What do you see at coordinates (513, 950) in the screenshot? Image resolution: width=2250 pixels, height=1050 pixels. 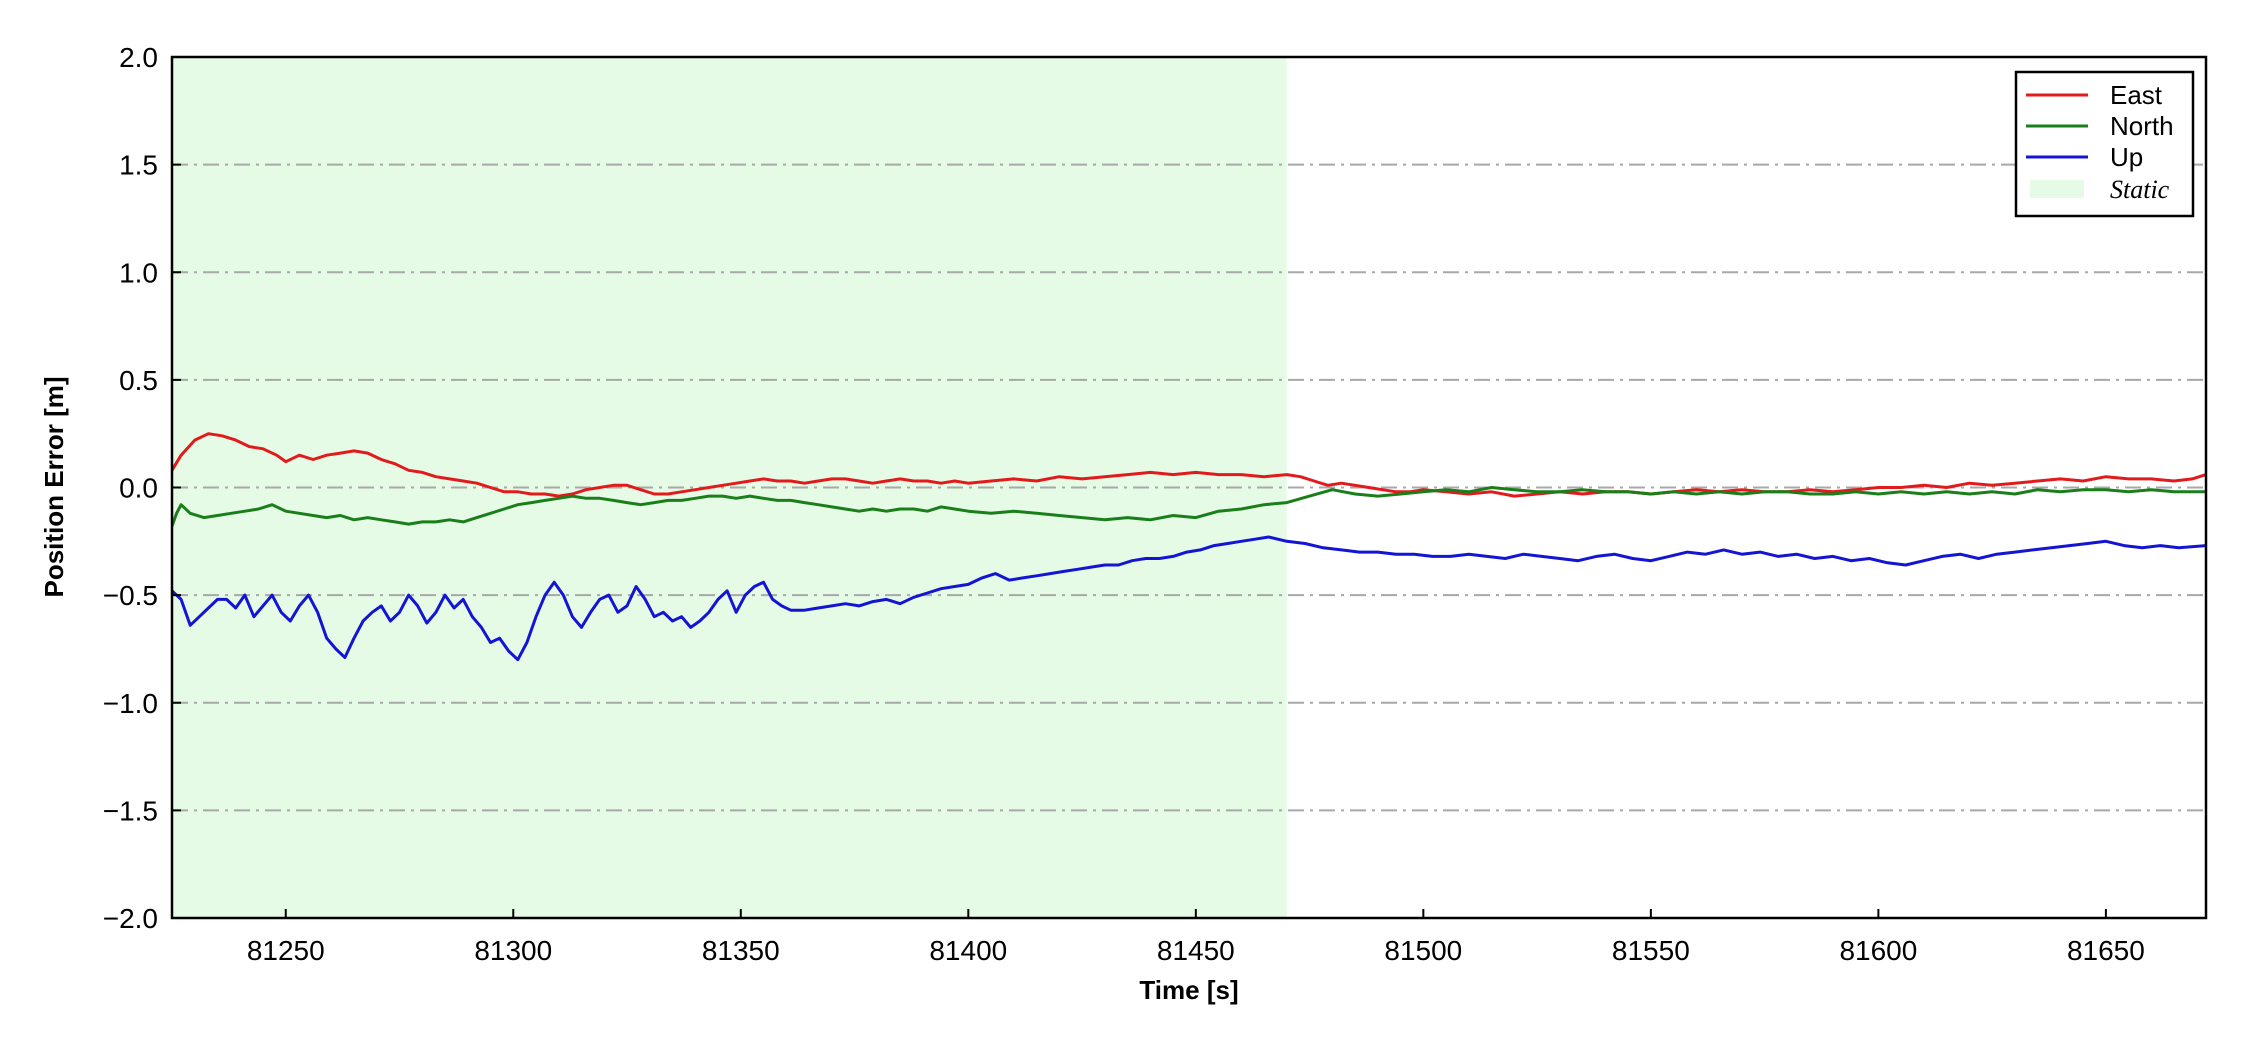 I see `x-tick-label: 81300` at bounding box center [513, 950].